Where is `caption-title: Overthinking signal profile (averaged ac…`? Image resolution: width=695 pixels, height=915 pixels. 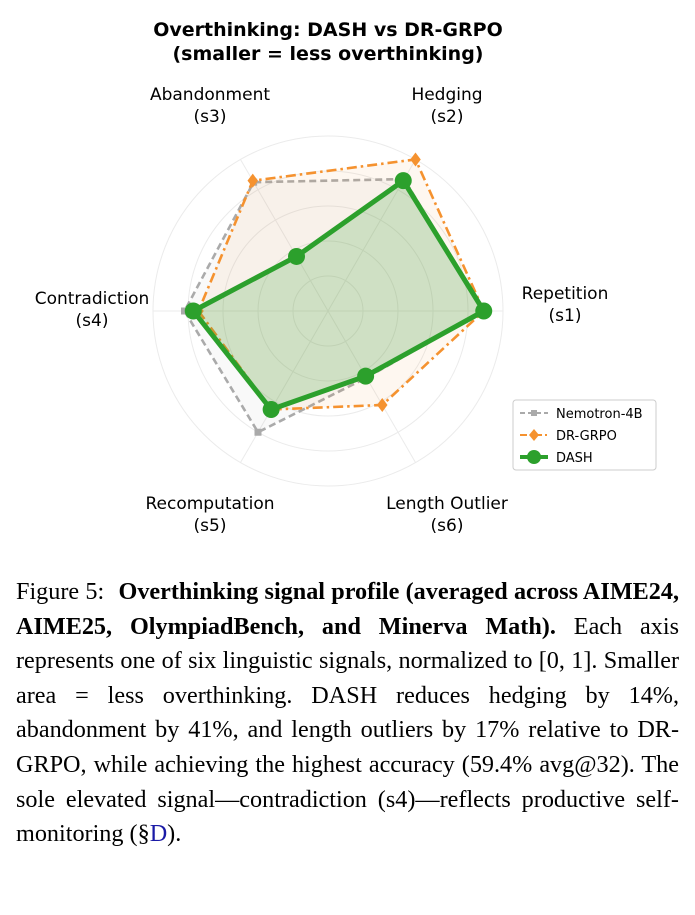
caption-title: Overthinking signal profile (averaged ac… is located at coordinates (348, 609).